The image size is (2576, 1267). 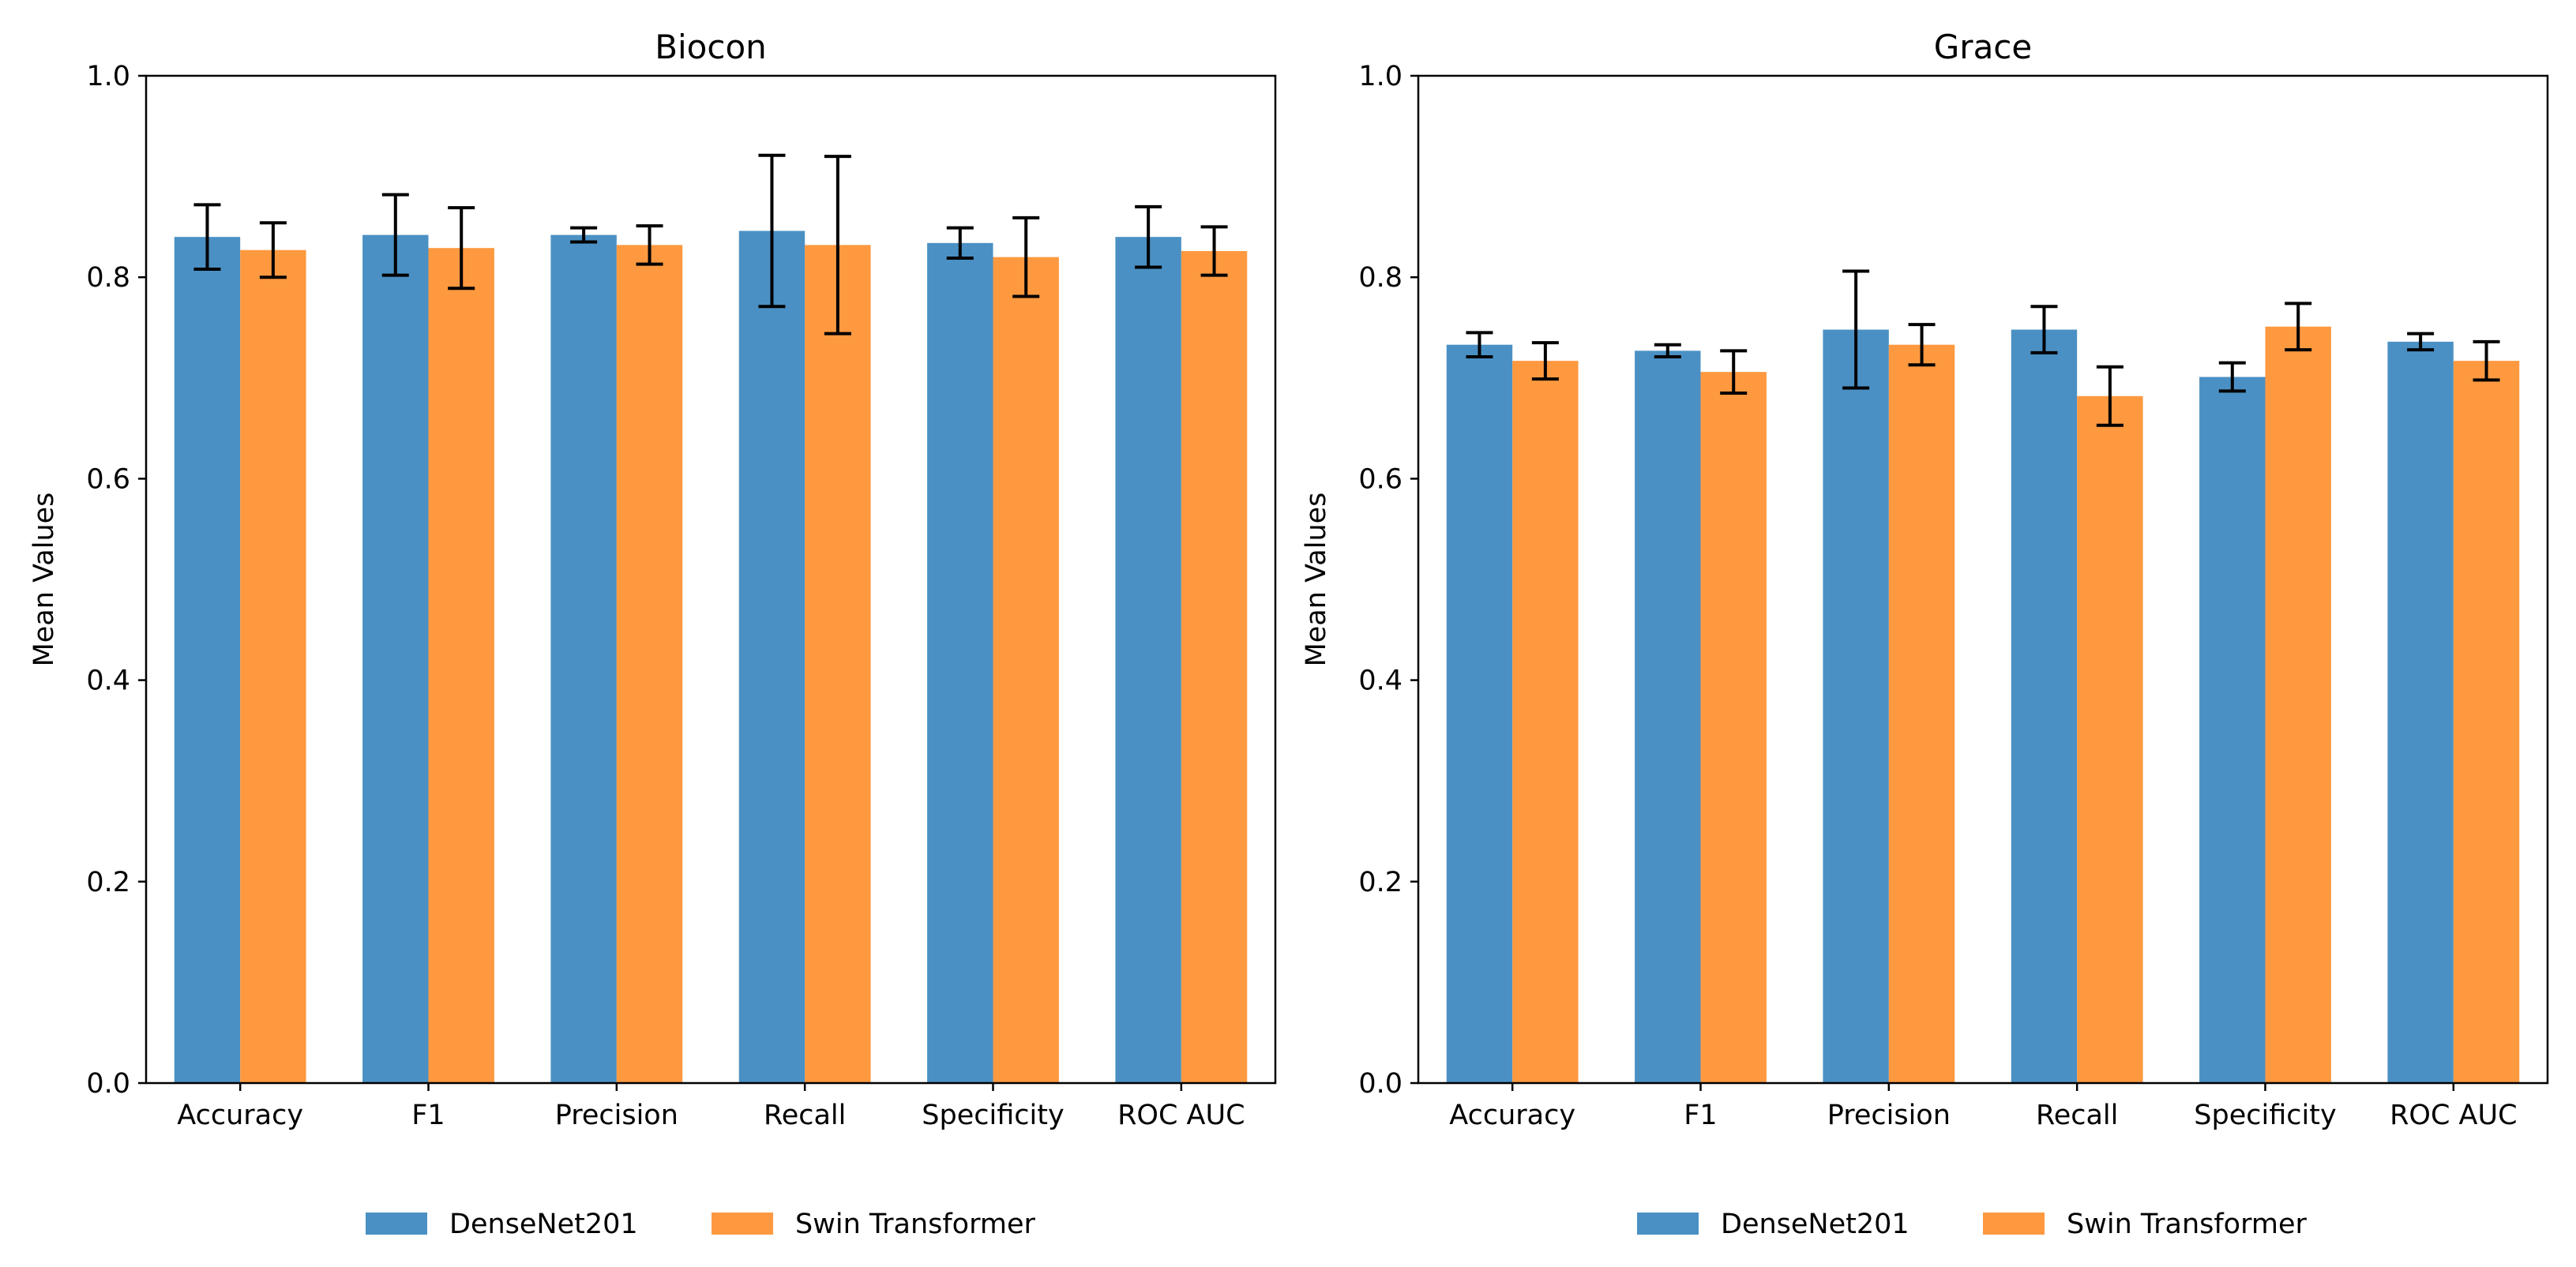 What do you see at coordinates (1983, 47) in the screenshot?
I see `chart-title: Grace` at bounding box center [1983, 47].